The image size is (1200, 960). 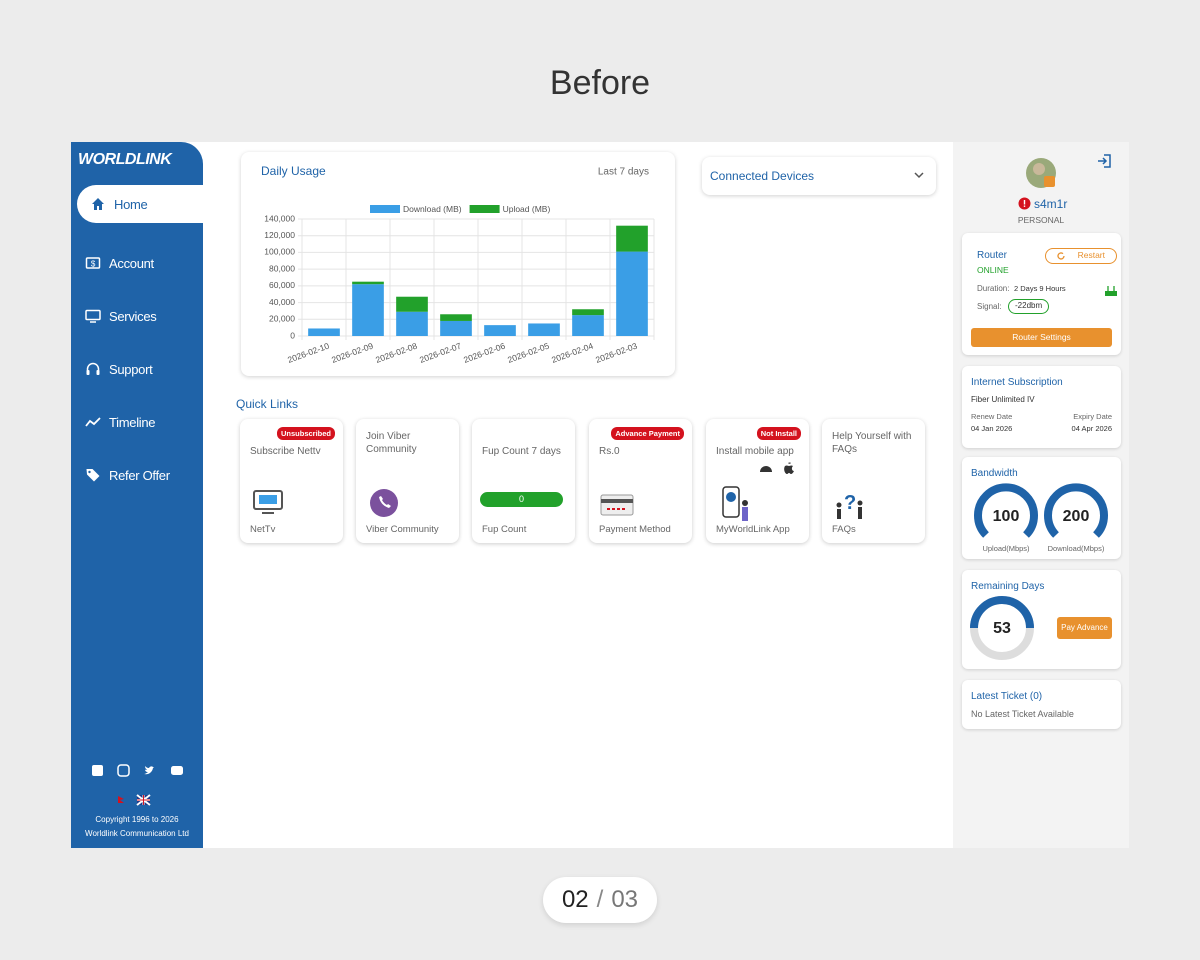 What do you see at coordinates (994, 473) in the screenshot?
I see `card-title: Bandwidth` at bounding box center [994, 473].